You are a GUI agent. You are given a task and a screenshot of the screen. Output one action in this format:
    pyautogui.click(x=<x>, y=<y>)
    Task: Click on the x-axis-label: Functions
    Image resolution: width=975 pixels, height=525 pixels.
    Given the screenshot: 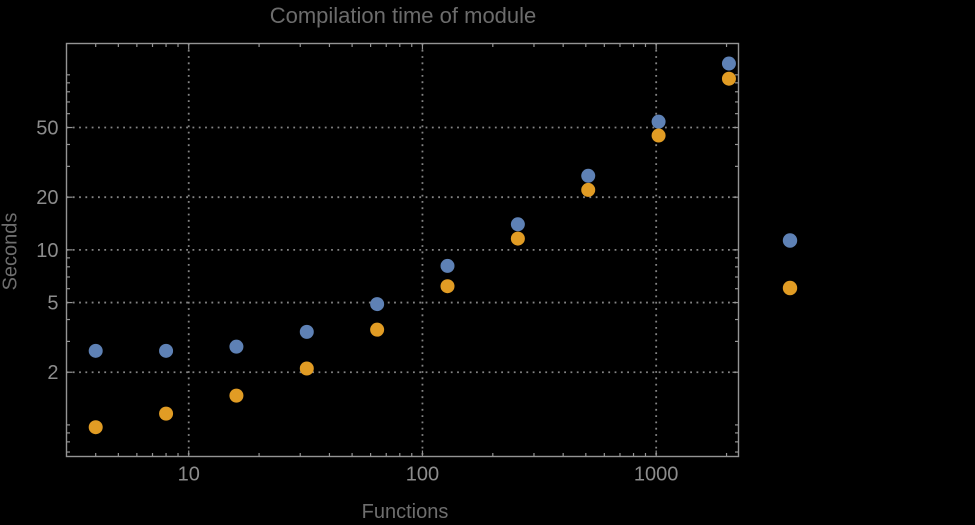 What is the action you would take?
    pyautogui.click(x=405, y=512)
    